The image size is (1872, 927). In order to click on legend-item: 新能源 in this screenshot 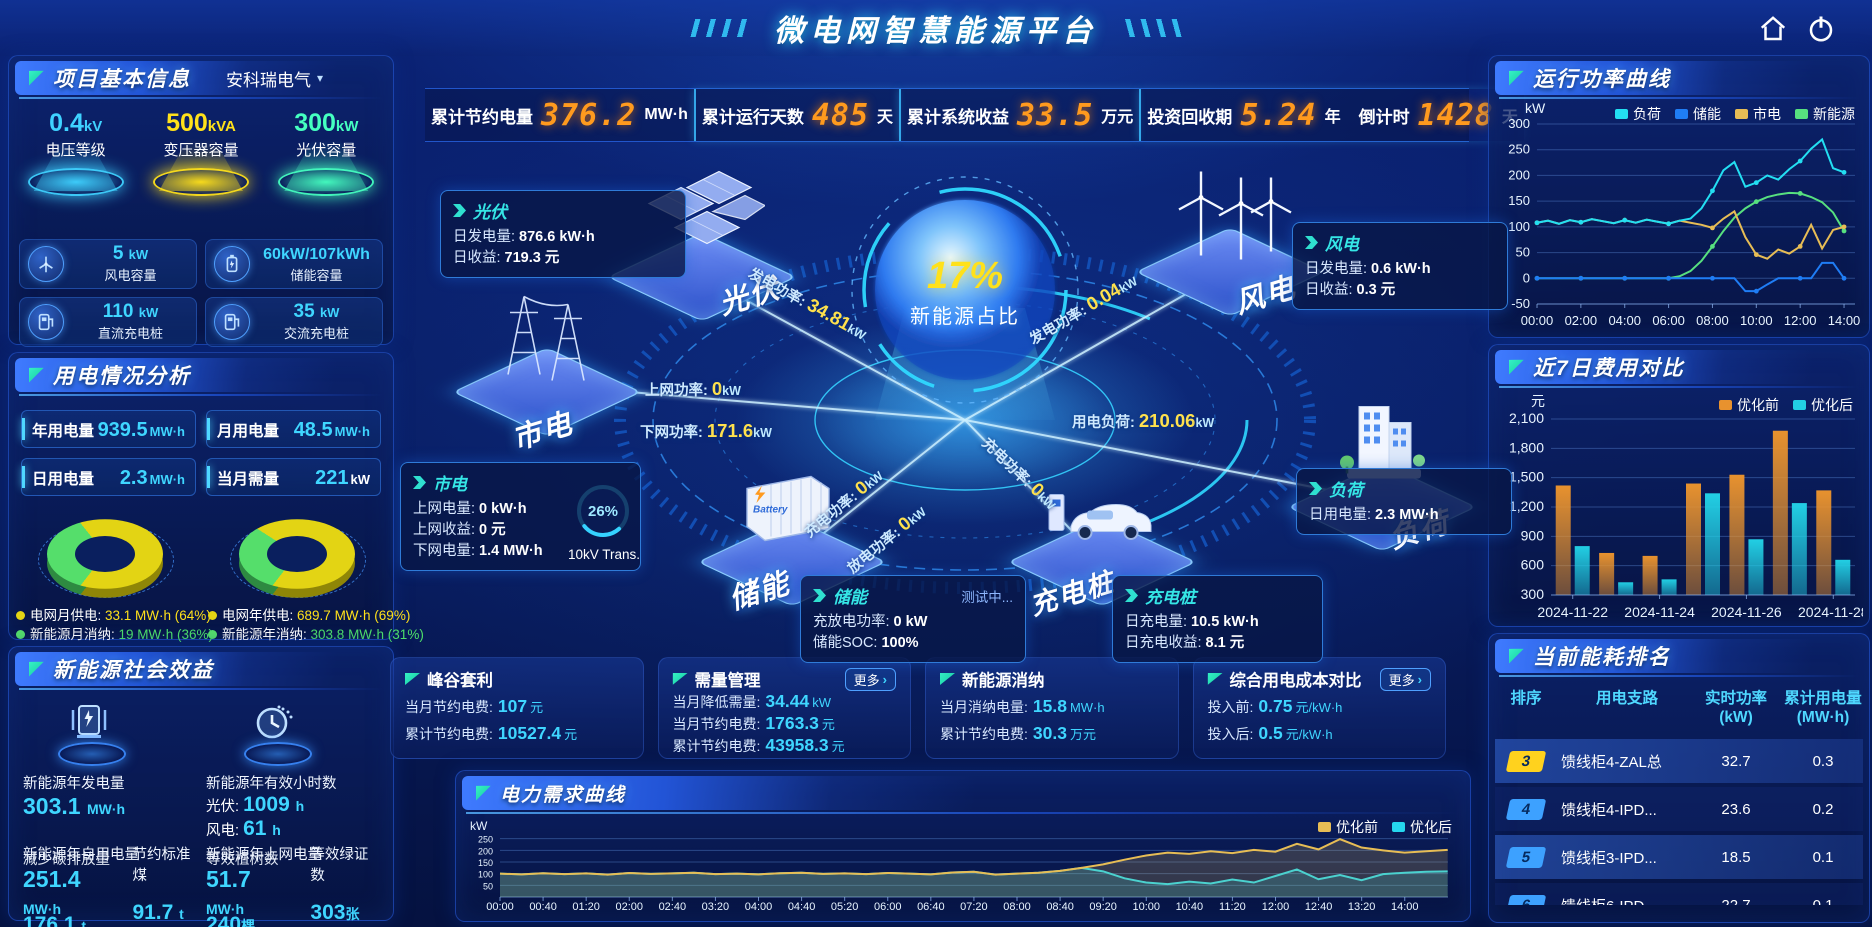, I will do `click(1825, 114)`.